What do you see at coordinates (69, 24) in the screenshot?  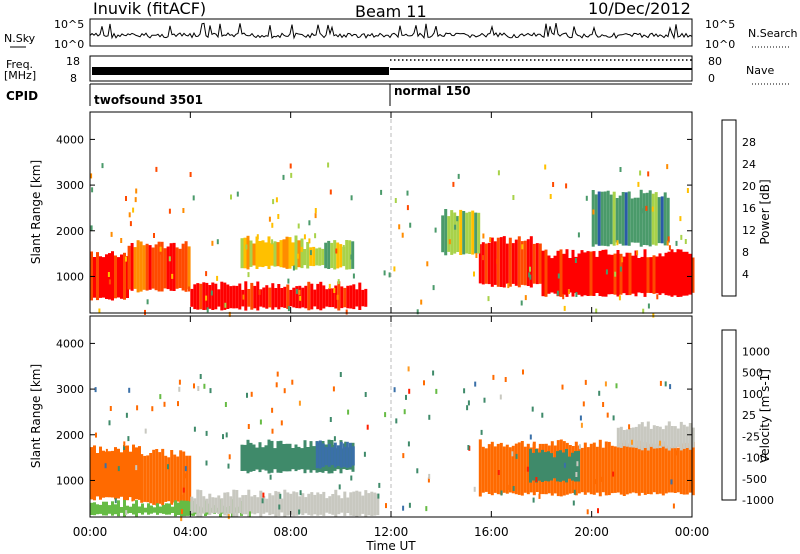 I see `nsky-tick-high: 10^5` at bounding box center [69, 24].